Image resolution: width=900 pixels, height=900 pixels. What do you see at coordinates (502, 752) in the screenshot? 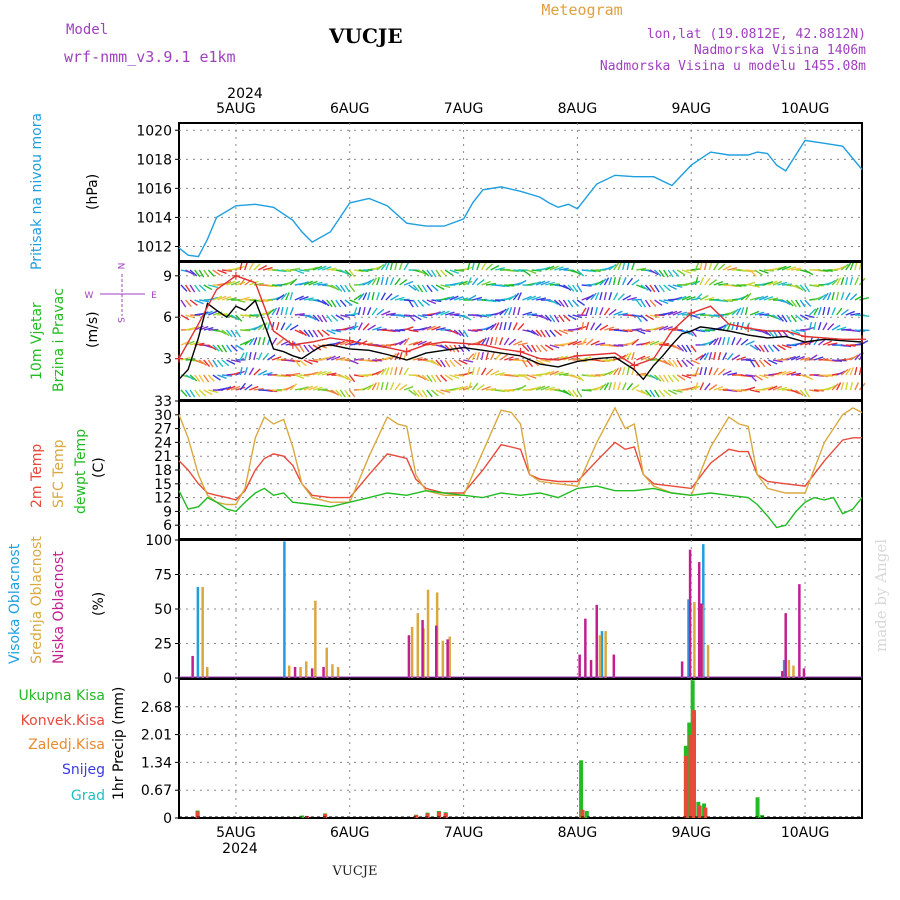
I see `precipitation-panel: 0 0.67 1.34 2.01 2.68` at bounding box center [502, 752].